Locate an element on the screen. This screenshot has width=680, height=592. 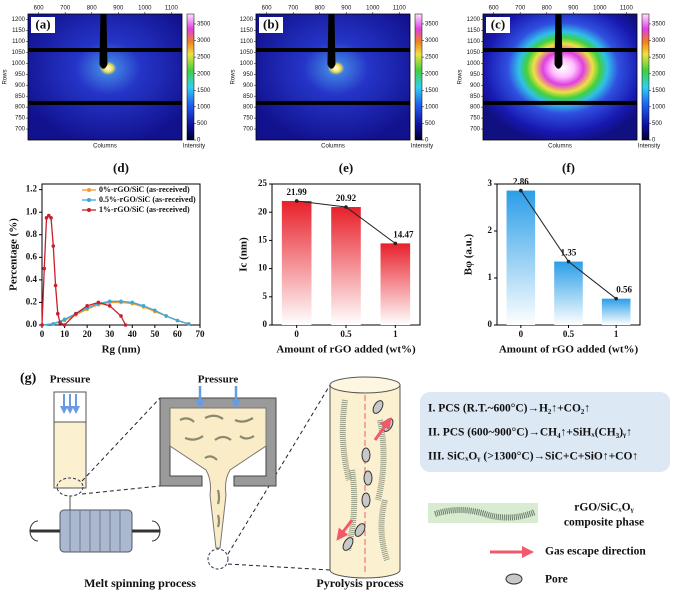
zoom-lines is located at coordinates (206, 477).